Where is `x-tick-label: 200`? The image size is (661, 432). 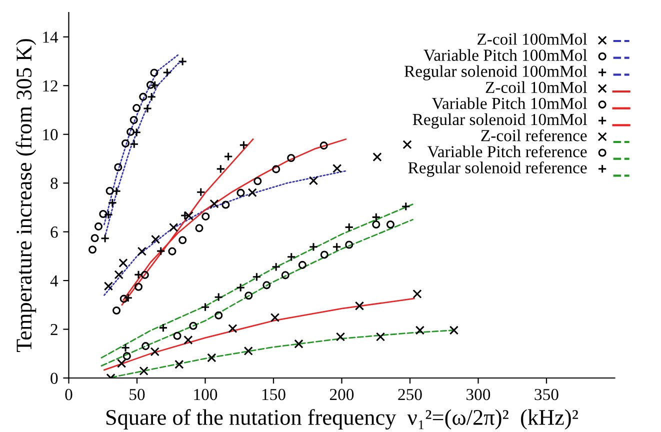
x-tick-label: 200 is located at coordinates (342, 394).